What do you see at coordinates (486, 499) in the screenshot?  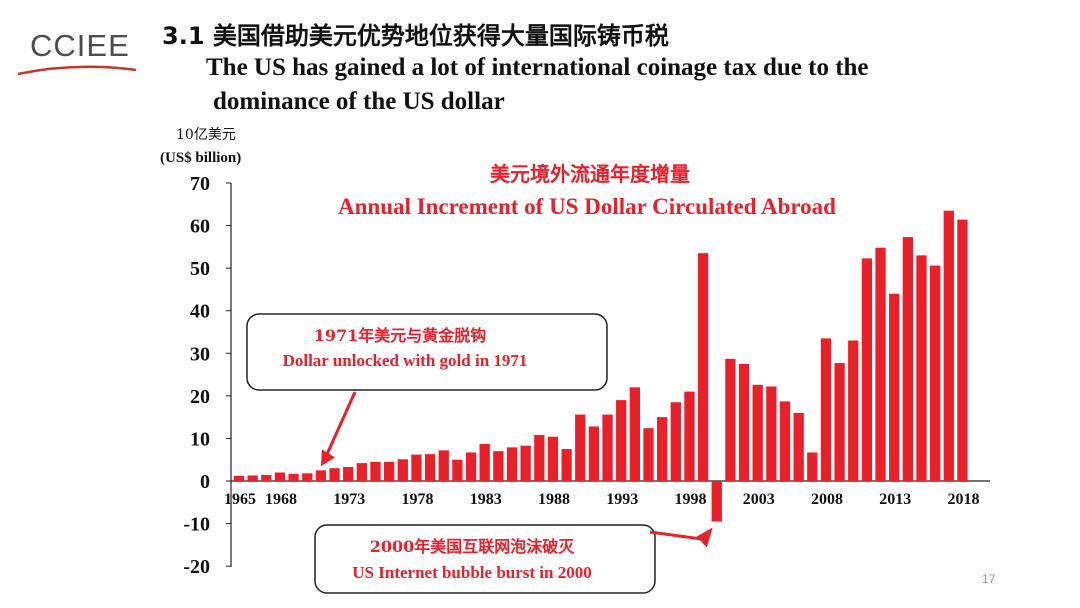 I see `x-tick-label: 1983` at bounding box center [486, 499].